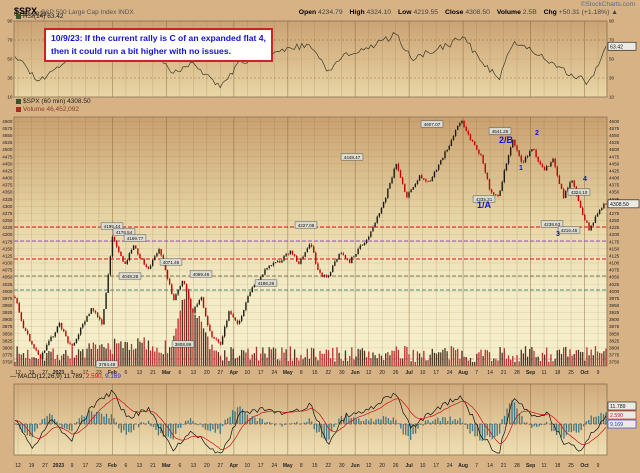  Describe the element at coordinates (112, 373) in the screenshot. I see `svg-text: Feb` at that location.